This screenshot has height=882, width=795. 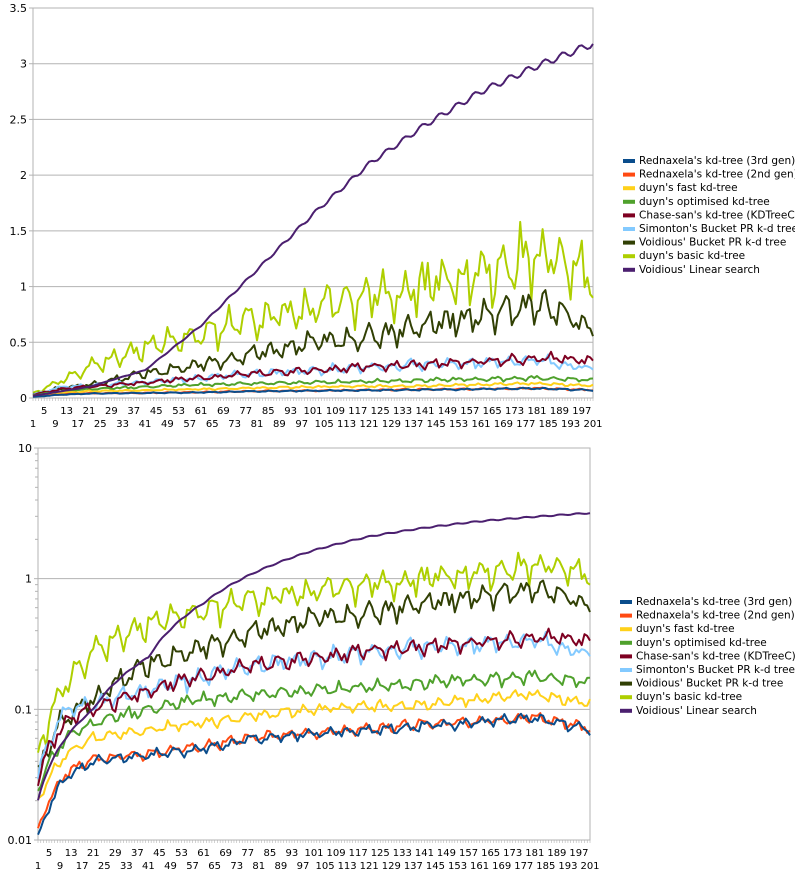 What do you see at coordinates (536, 411) in the screenshot?
I see `x-tick-label: 181` at bounding box center [536, 411].